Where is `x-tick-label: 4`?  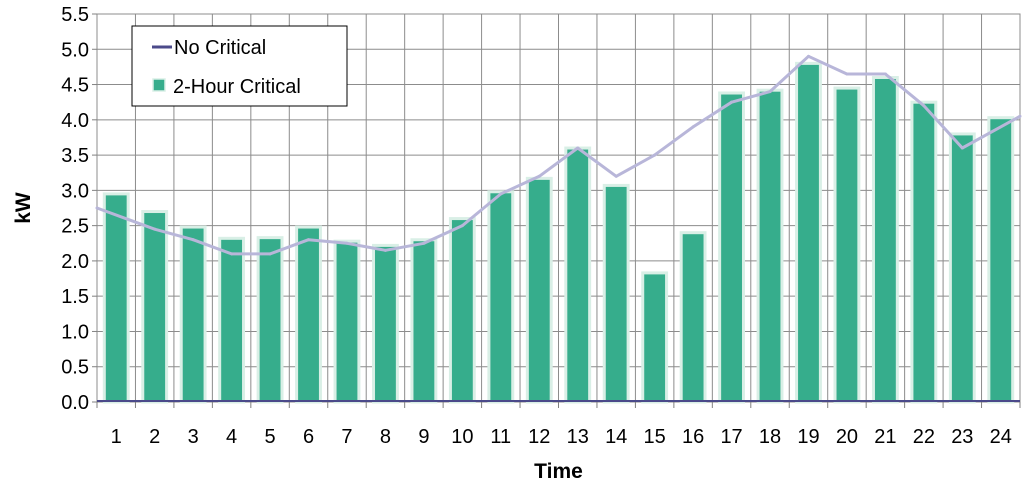
x-tick-label: 4 is located at coordinates (231, 437).